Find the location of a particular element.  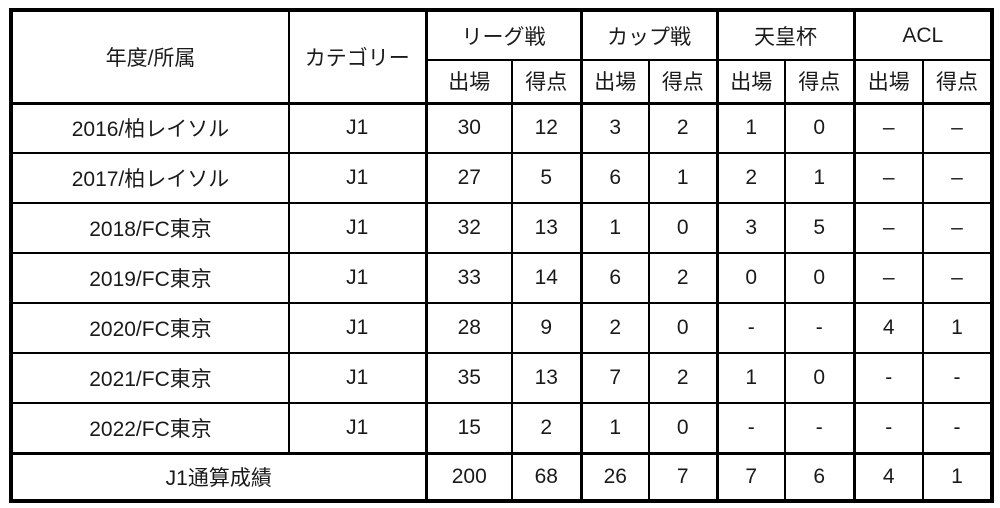

subheader-emperors-cup-appearances: 出場 is located at coordinates (750, 82).